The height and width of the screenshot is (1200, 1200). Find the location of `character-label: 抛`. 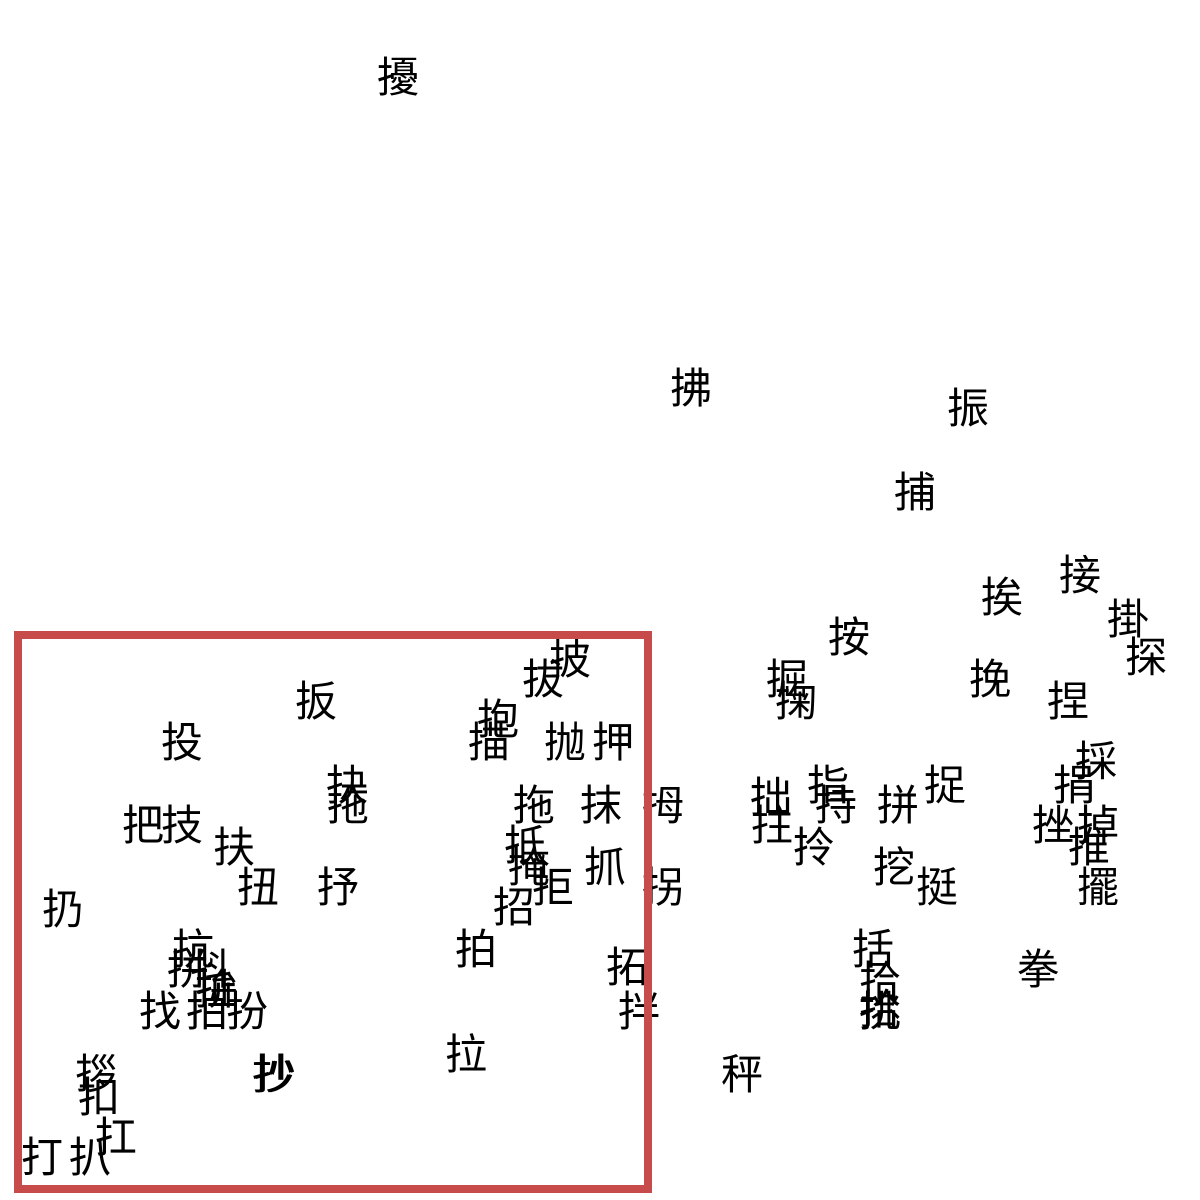

character-label: 抛 is located at coordinates (565, 742).